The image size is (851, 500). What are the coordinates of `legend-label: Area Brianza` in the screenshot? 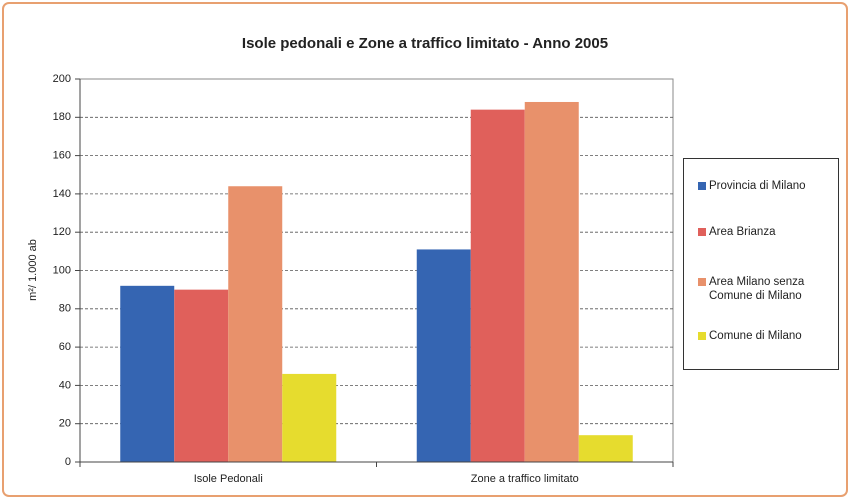 It's located at (742, 232).